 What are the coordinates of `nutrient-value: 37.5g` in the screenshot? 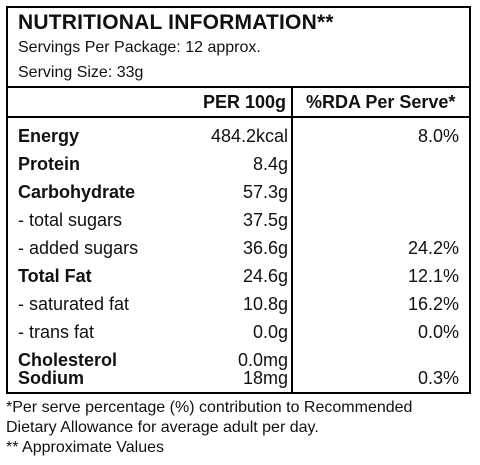 It's located at (265, 220).